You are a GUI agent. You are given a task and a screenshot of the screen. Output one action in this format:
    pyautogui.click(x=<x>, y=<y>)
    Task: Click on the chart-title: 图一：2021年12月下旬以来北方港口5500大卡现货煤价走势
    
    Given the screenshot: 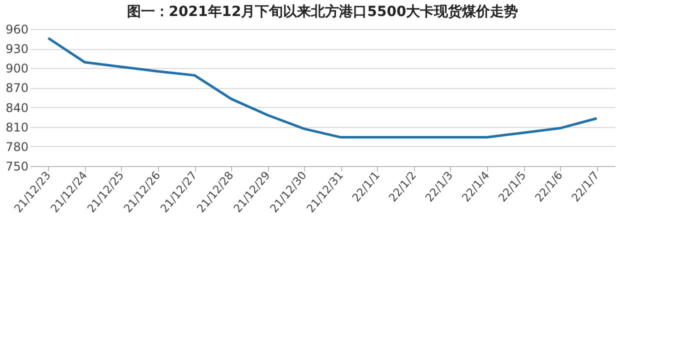 What is the action you would take?
    pyautogui.click(x=322, y=11)
    